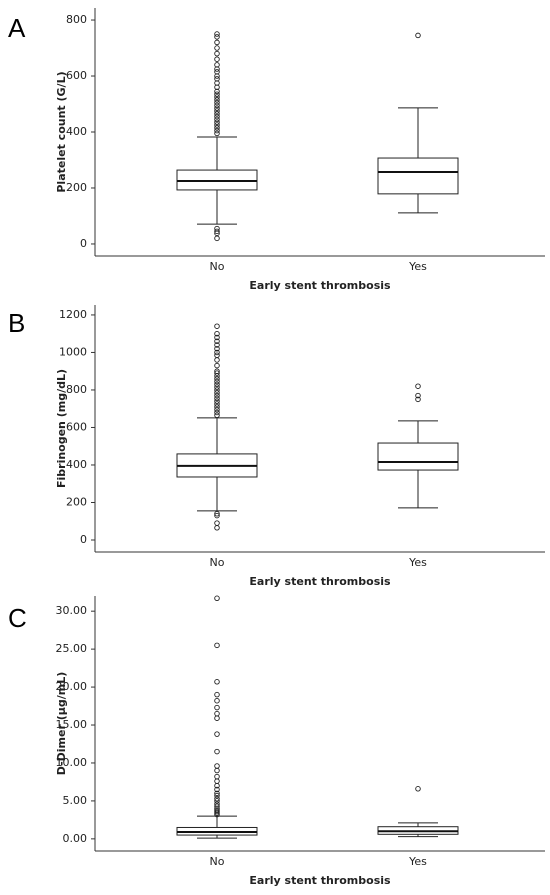 The width and height of the screenshot is (550, 895). Describe the element at coordinates (418, 176) in the screenshot. I see `box` at that location.